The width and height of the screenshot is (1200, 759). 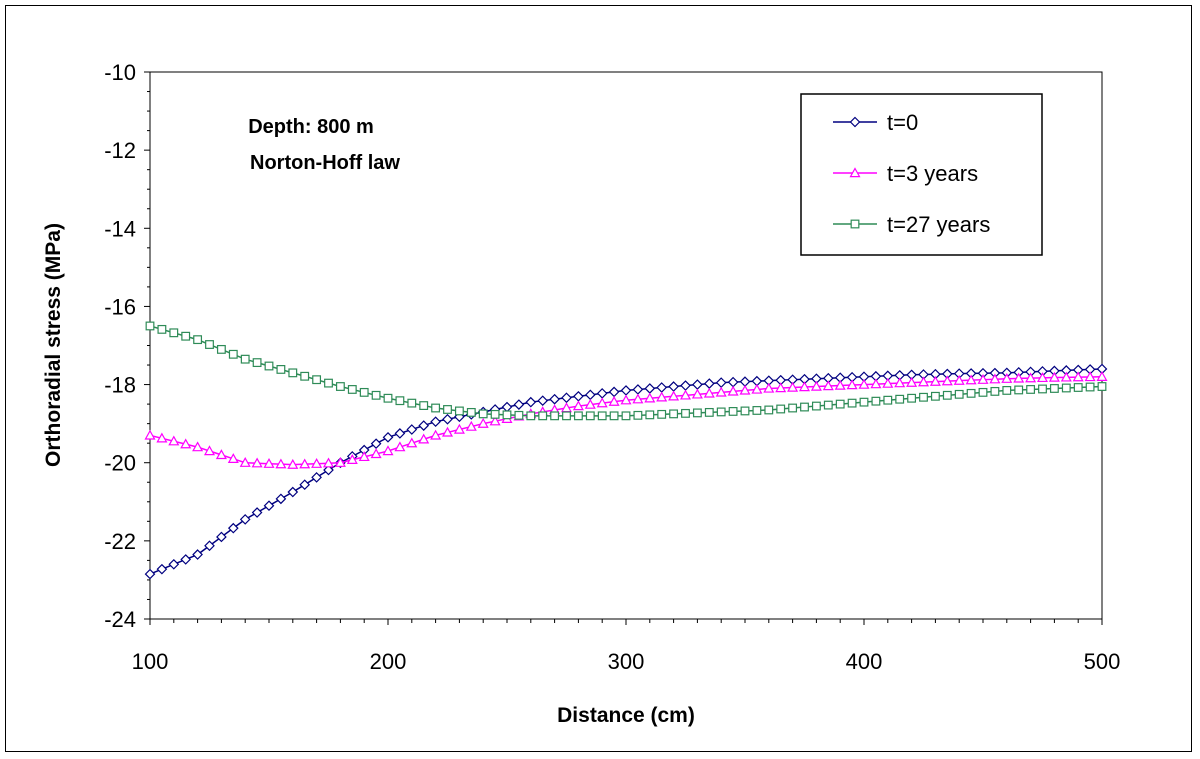 I want to click on y-tick-label: -20, so click(x=120, y=463).